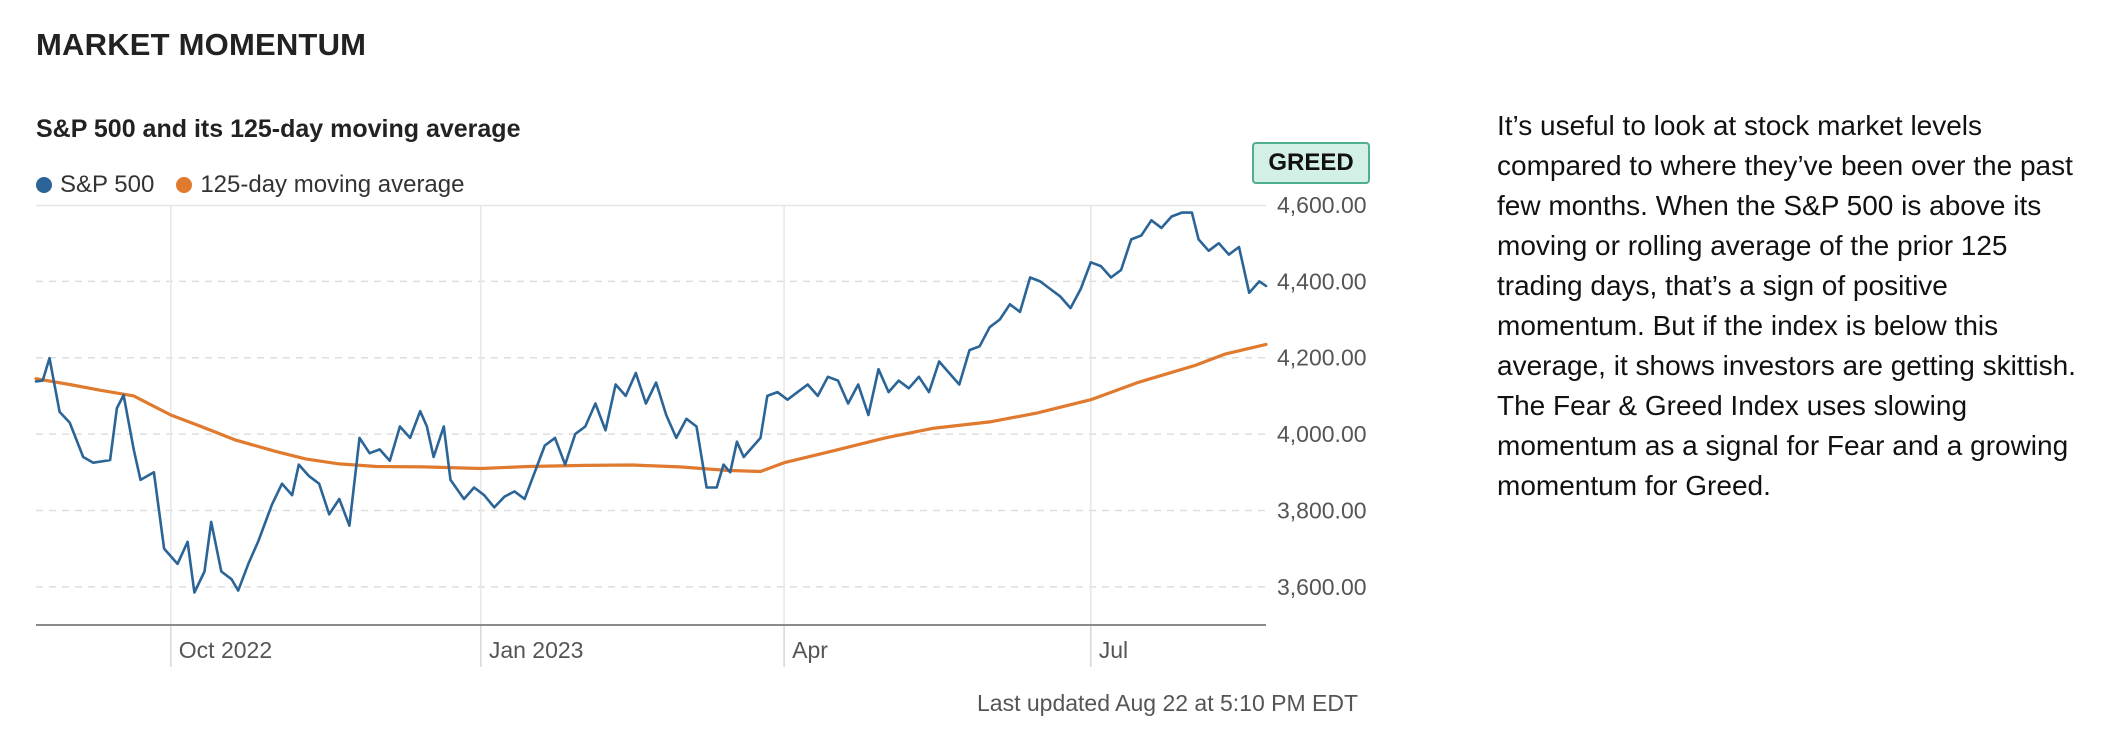  What do you see at coordinates (1311, 163) in the screenshot?
I see `greed-badge: GREED` at bounding box center [1311, 163].